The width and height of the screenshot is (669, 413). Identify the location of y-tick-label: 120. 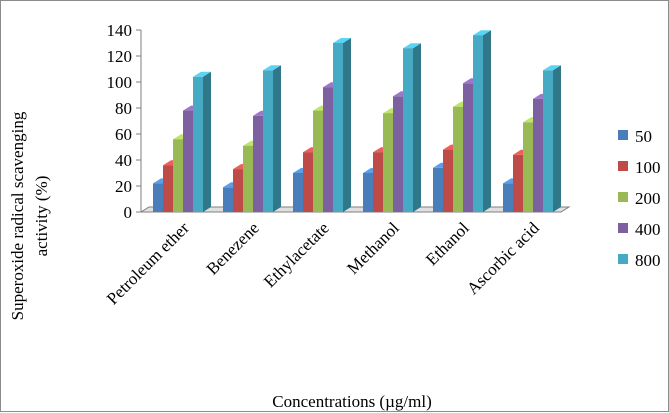
(120, 56).